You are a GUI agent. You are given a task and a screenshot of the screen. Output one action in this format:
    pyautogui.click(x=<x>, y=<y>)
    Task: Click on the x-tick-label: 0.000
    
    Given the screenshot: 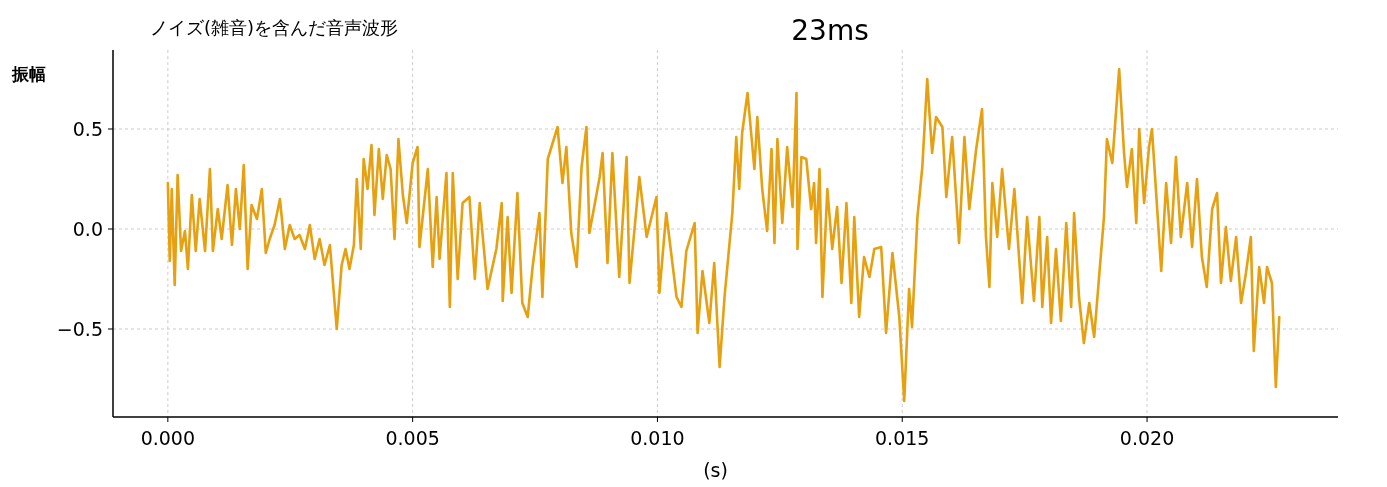 What is the action you would take?
    pyautogui.click(x=168, y=438)
    